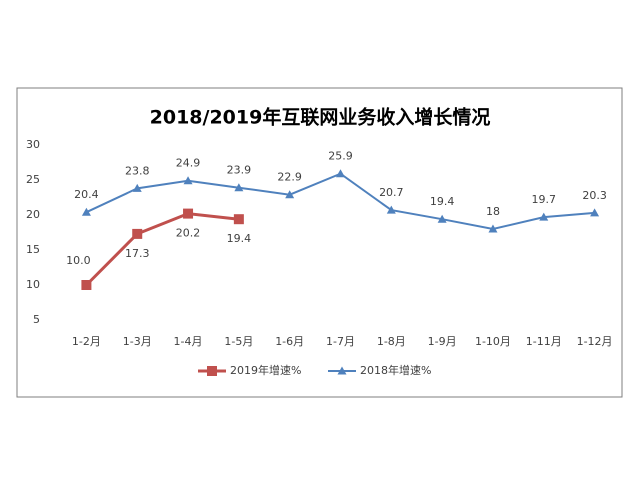 The image size is (640, 480). I want to click on data-label: 20.4, so click(86, 194).